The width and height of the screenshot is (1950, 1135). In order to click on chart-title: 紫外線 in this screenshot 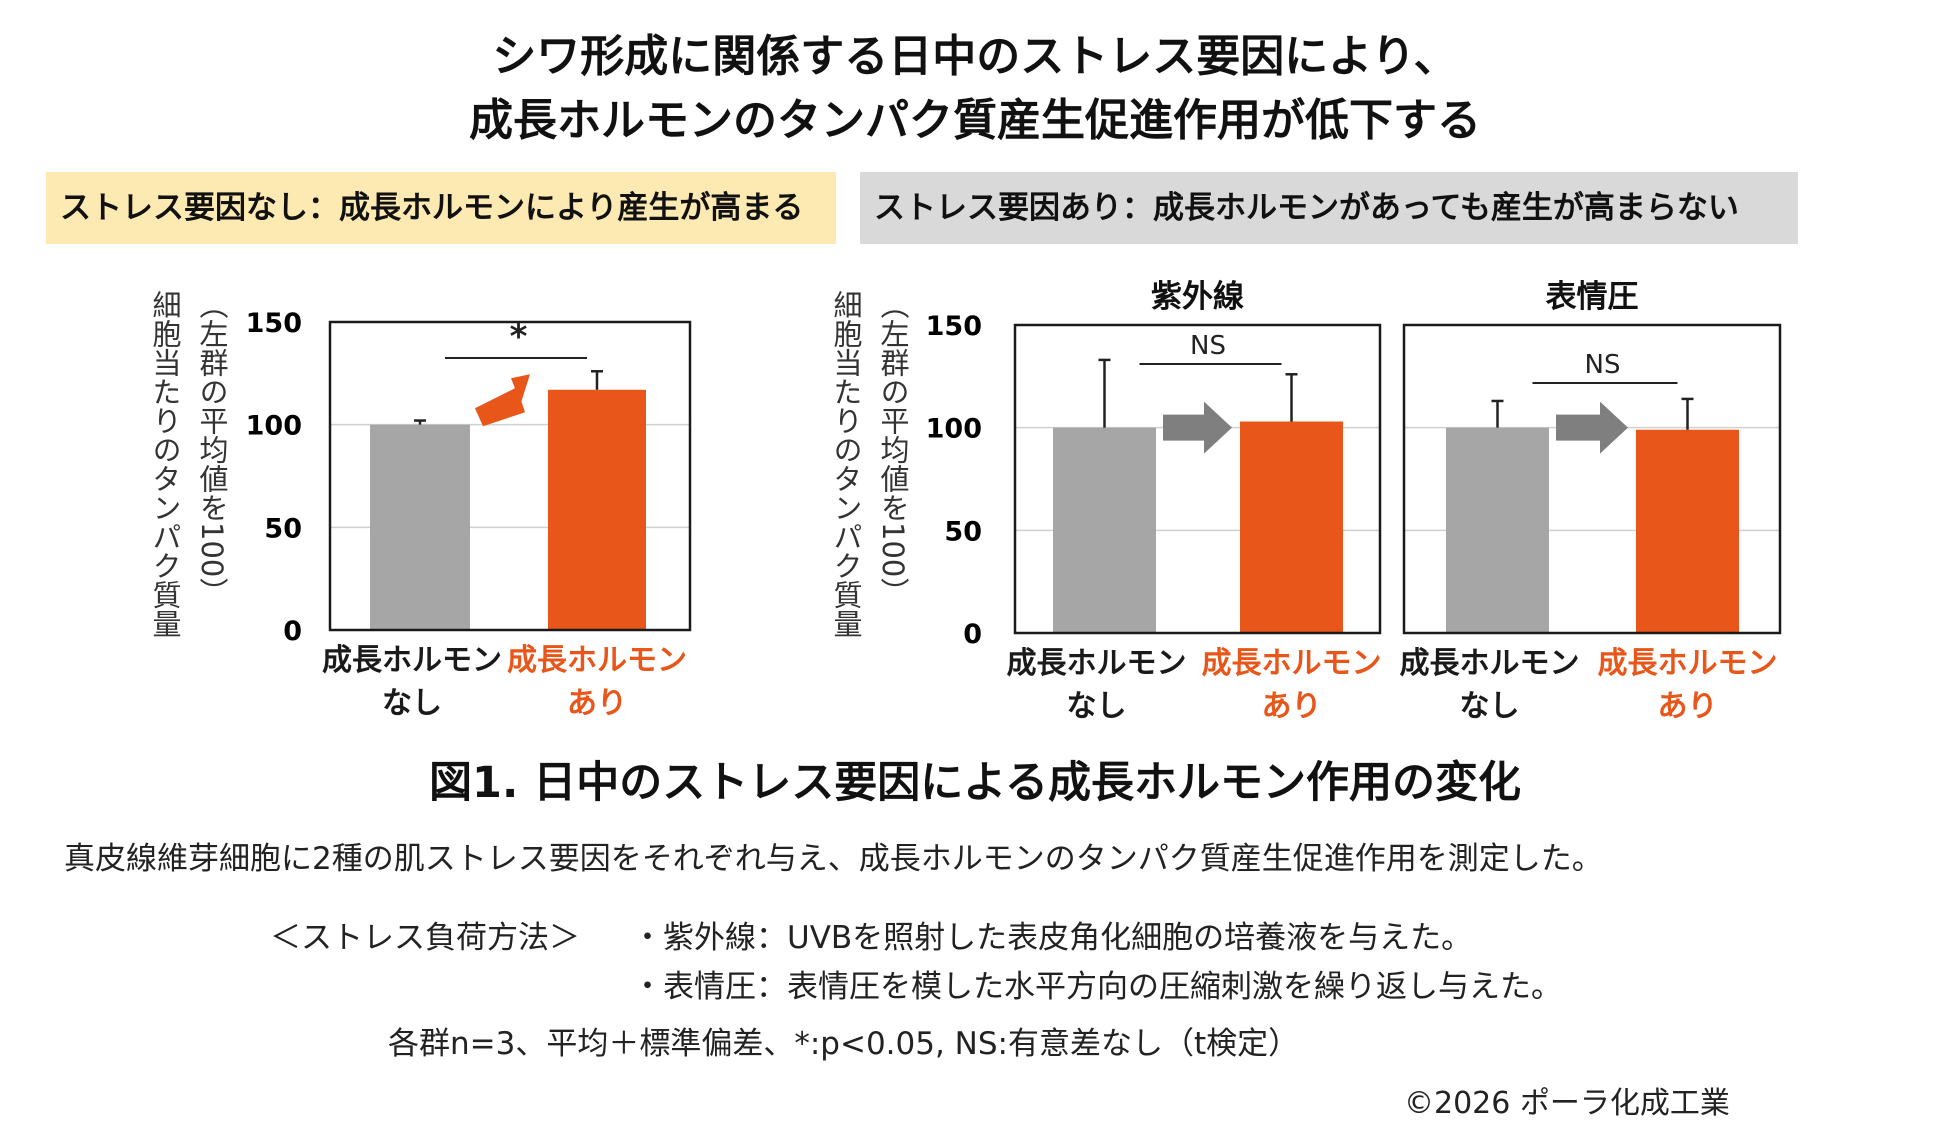, I will do `click(1197, 297)`.